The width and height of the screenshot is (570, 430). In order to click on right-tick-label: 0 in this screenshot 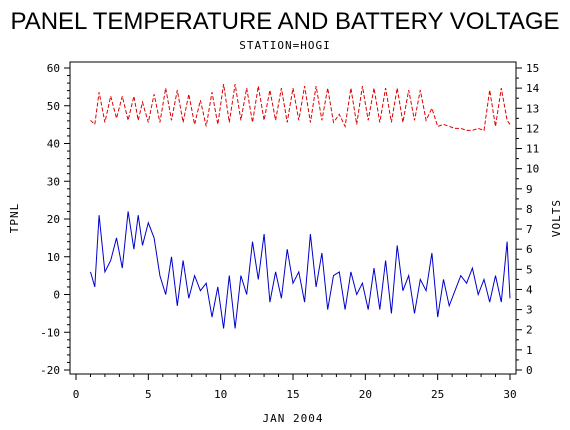, I will do `click(529, 370)`.